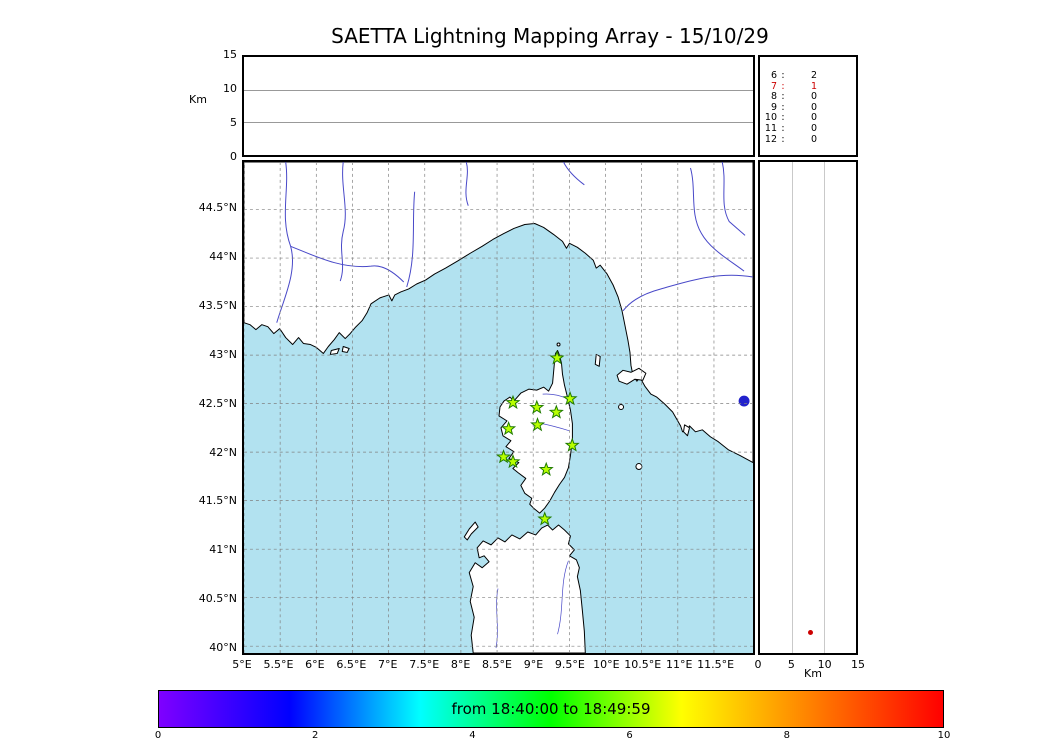 This screenshot has width=1050, height=750. Describe the element at coordinates (217, 403) in the screenshot. I see `lat-tick-label: 42.5°N` at that location.